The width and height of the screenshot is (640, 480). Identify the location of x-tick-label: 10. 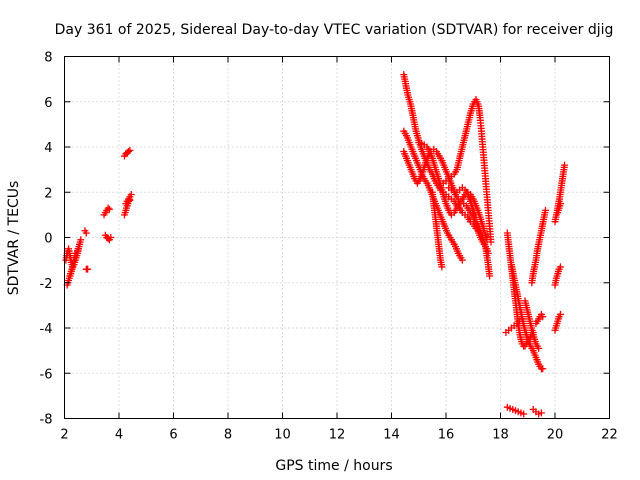
(282, 435).